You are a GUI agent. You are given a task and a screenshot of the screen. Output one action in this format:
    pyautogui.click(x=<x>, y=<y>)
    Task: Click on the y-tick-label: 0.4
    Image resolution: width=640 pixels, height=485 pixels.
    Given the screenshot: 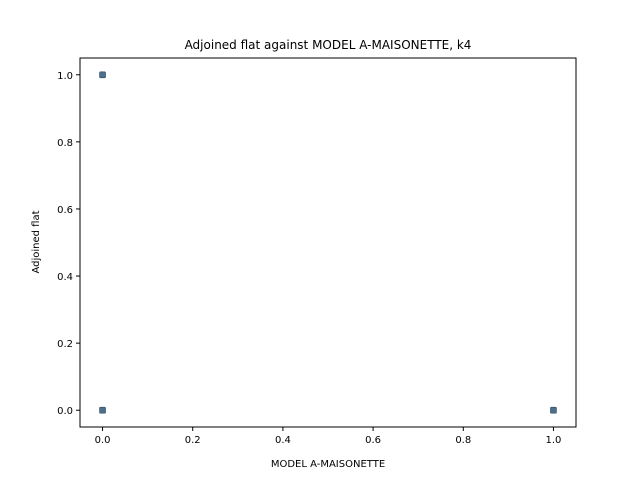 What is the action you would take?
    pyautogui.click(x=65, y=277)
    